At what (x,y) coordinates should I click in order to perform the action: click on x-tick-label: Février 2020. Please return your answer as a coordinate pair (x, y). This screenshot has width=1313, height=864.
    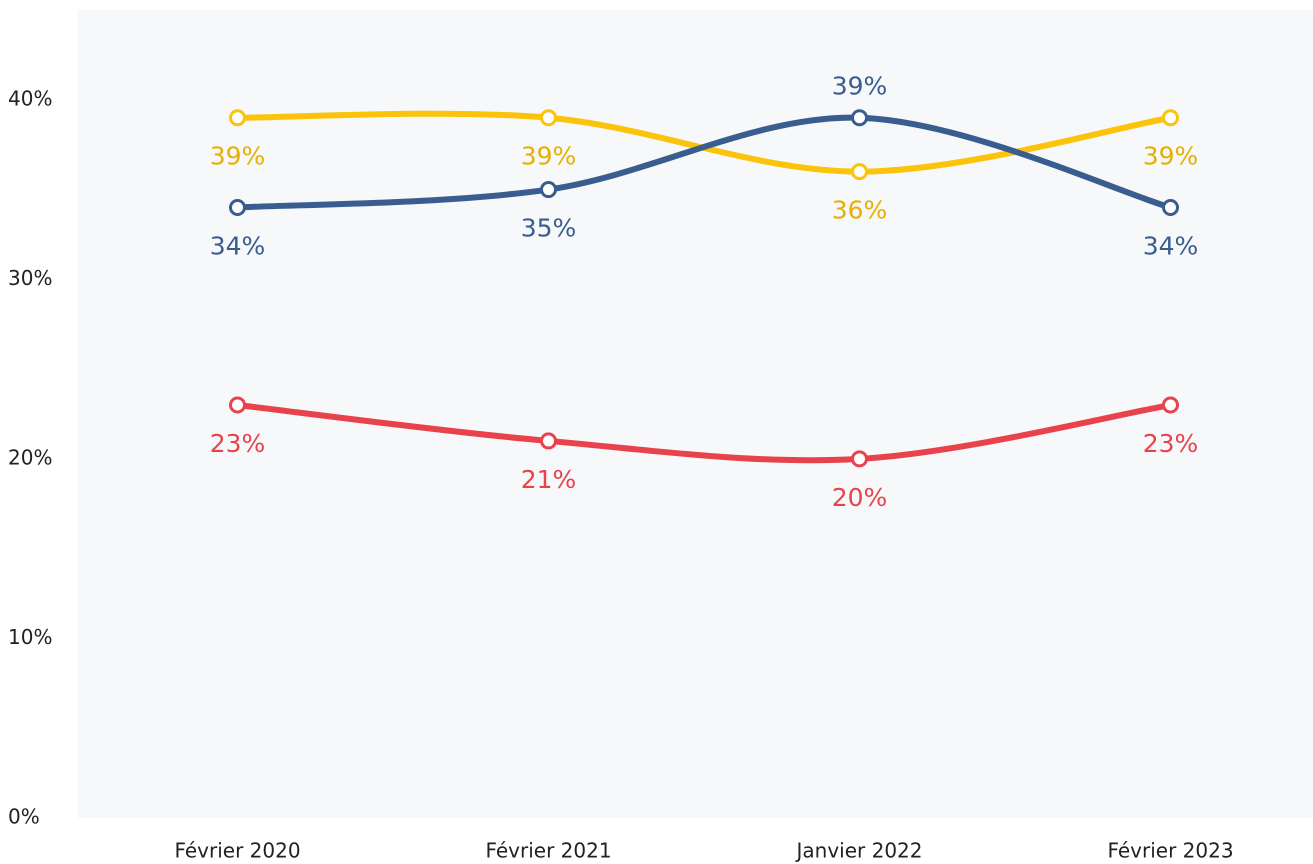
    Looking at the image, I should click on (237, 851).